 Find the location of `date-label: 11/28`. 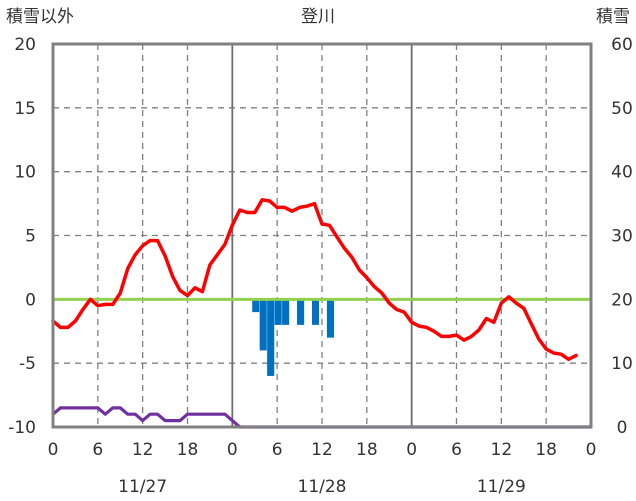

date-label: 11/28 is located at coordinates (322, 487).